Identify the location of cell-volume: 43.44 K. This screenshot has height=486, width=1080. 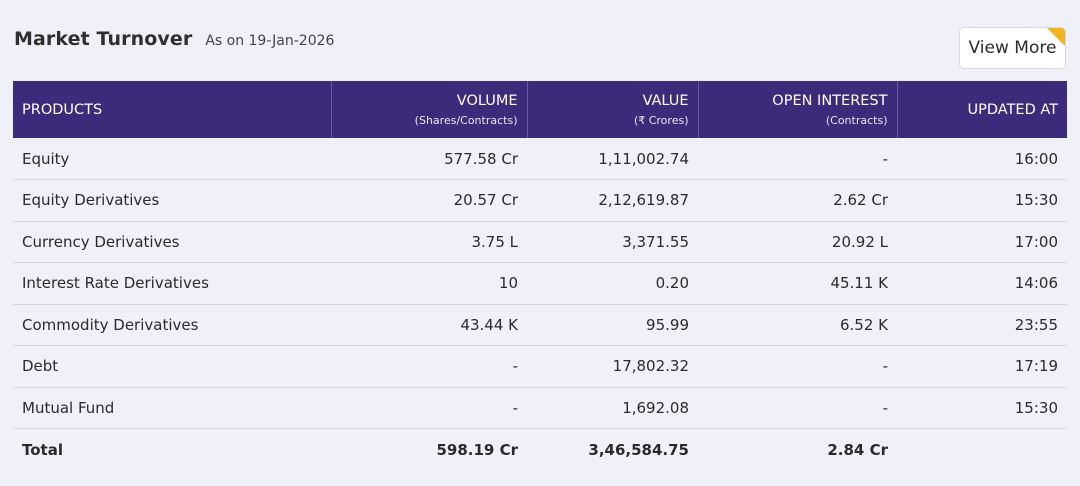
(429, 325).